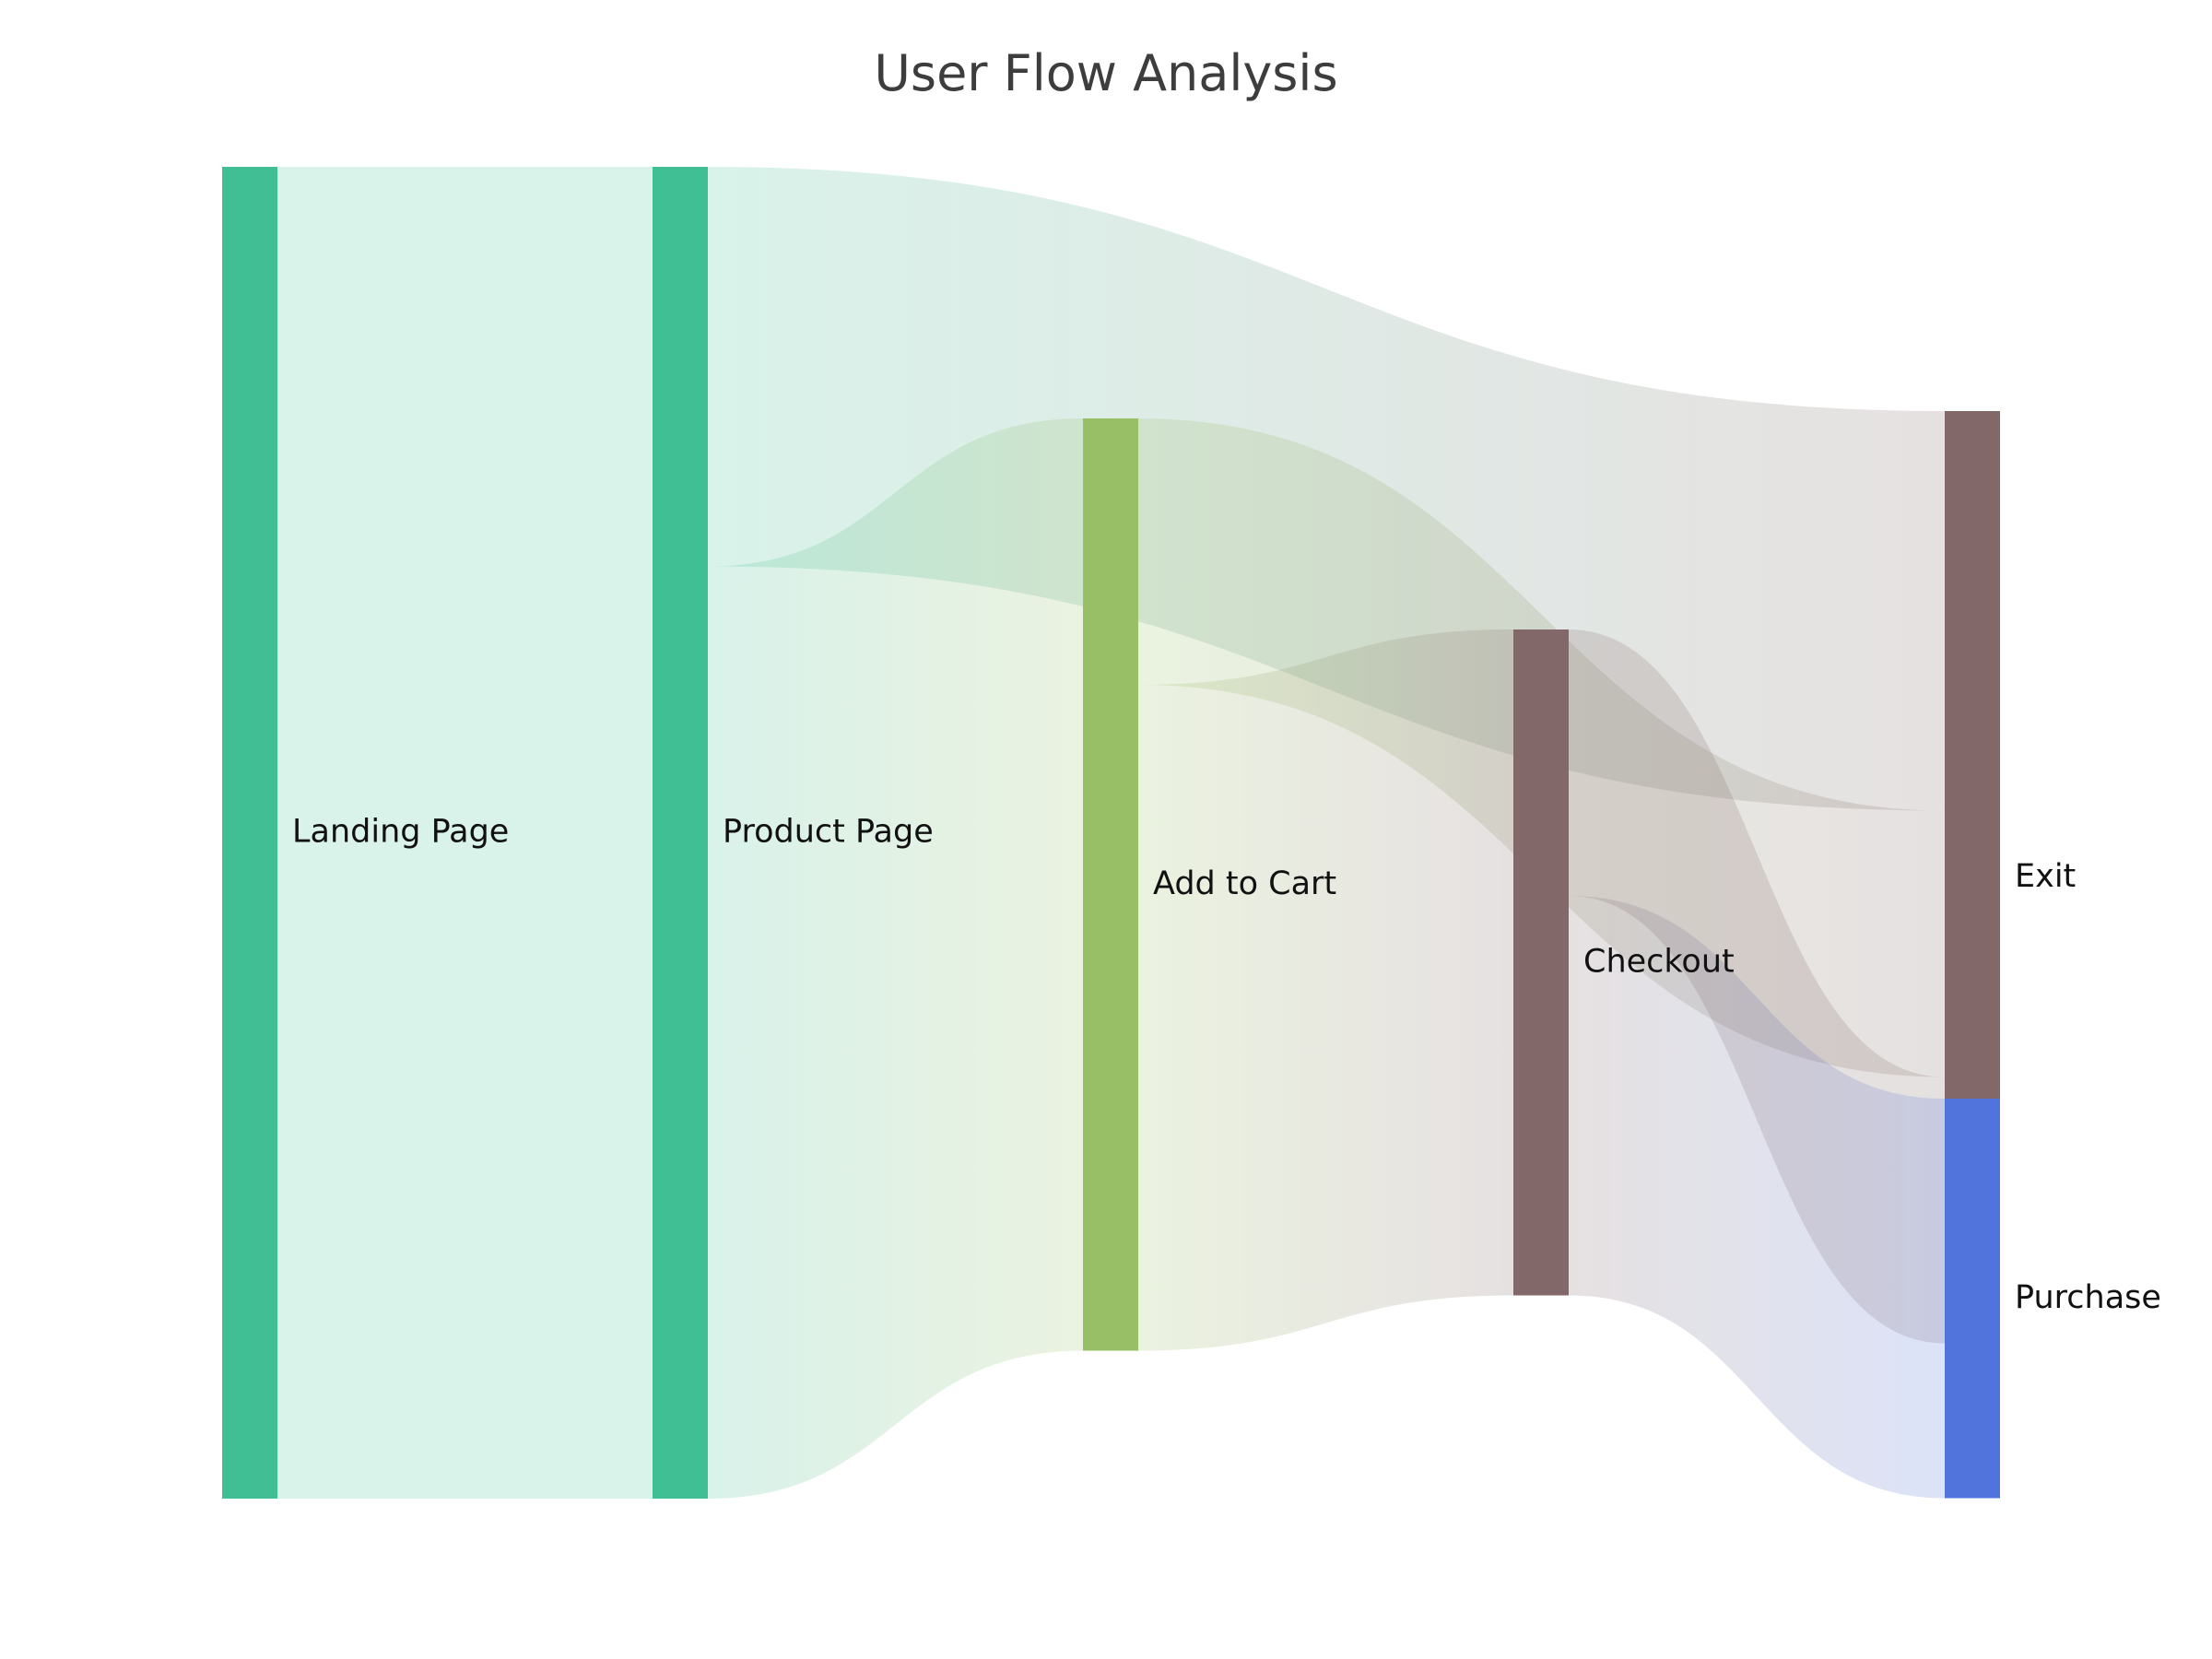  Describe the element at coordinates (400, 832) in the screenshot. I see `node-label-landing: Landing Page` at that location.